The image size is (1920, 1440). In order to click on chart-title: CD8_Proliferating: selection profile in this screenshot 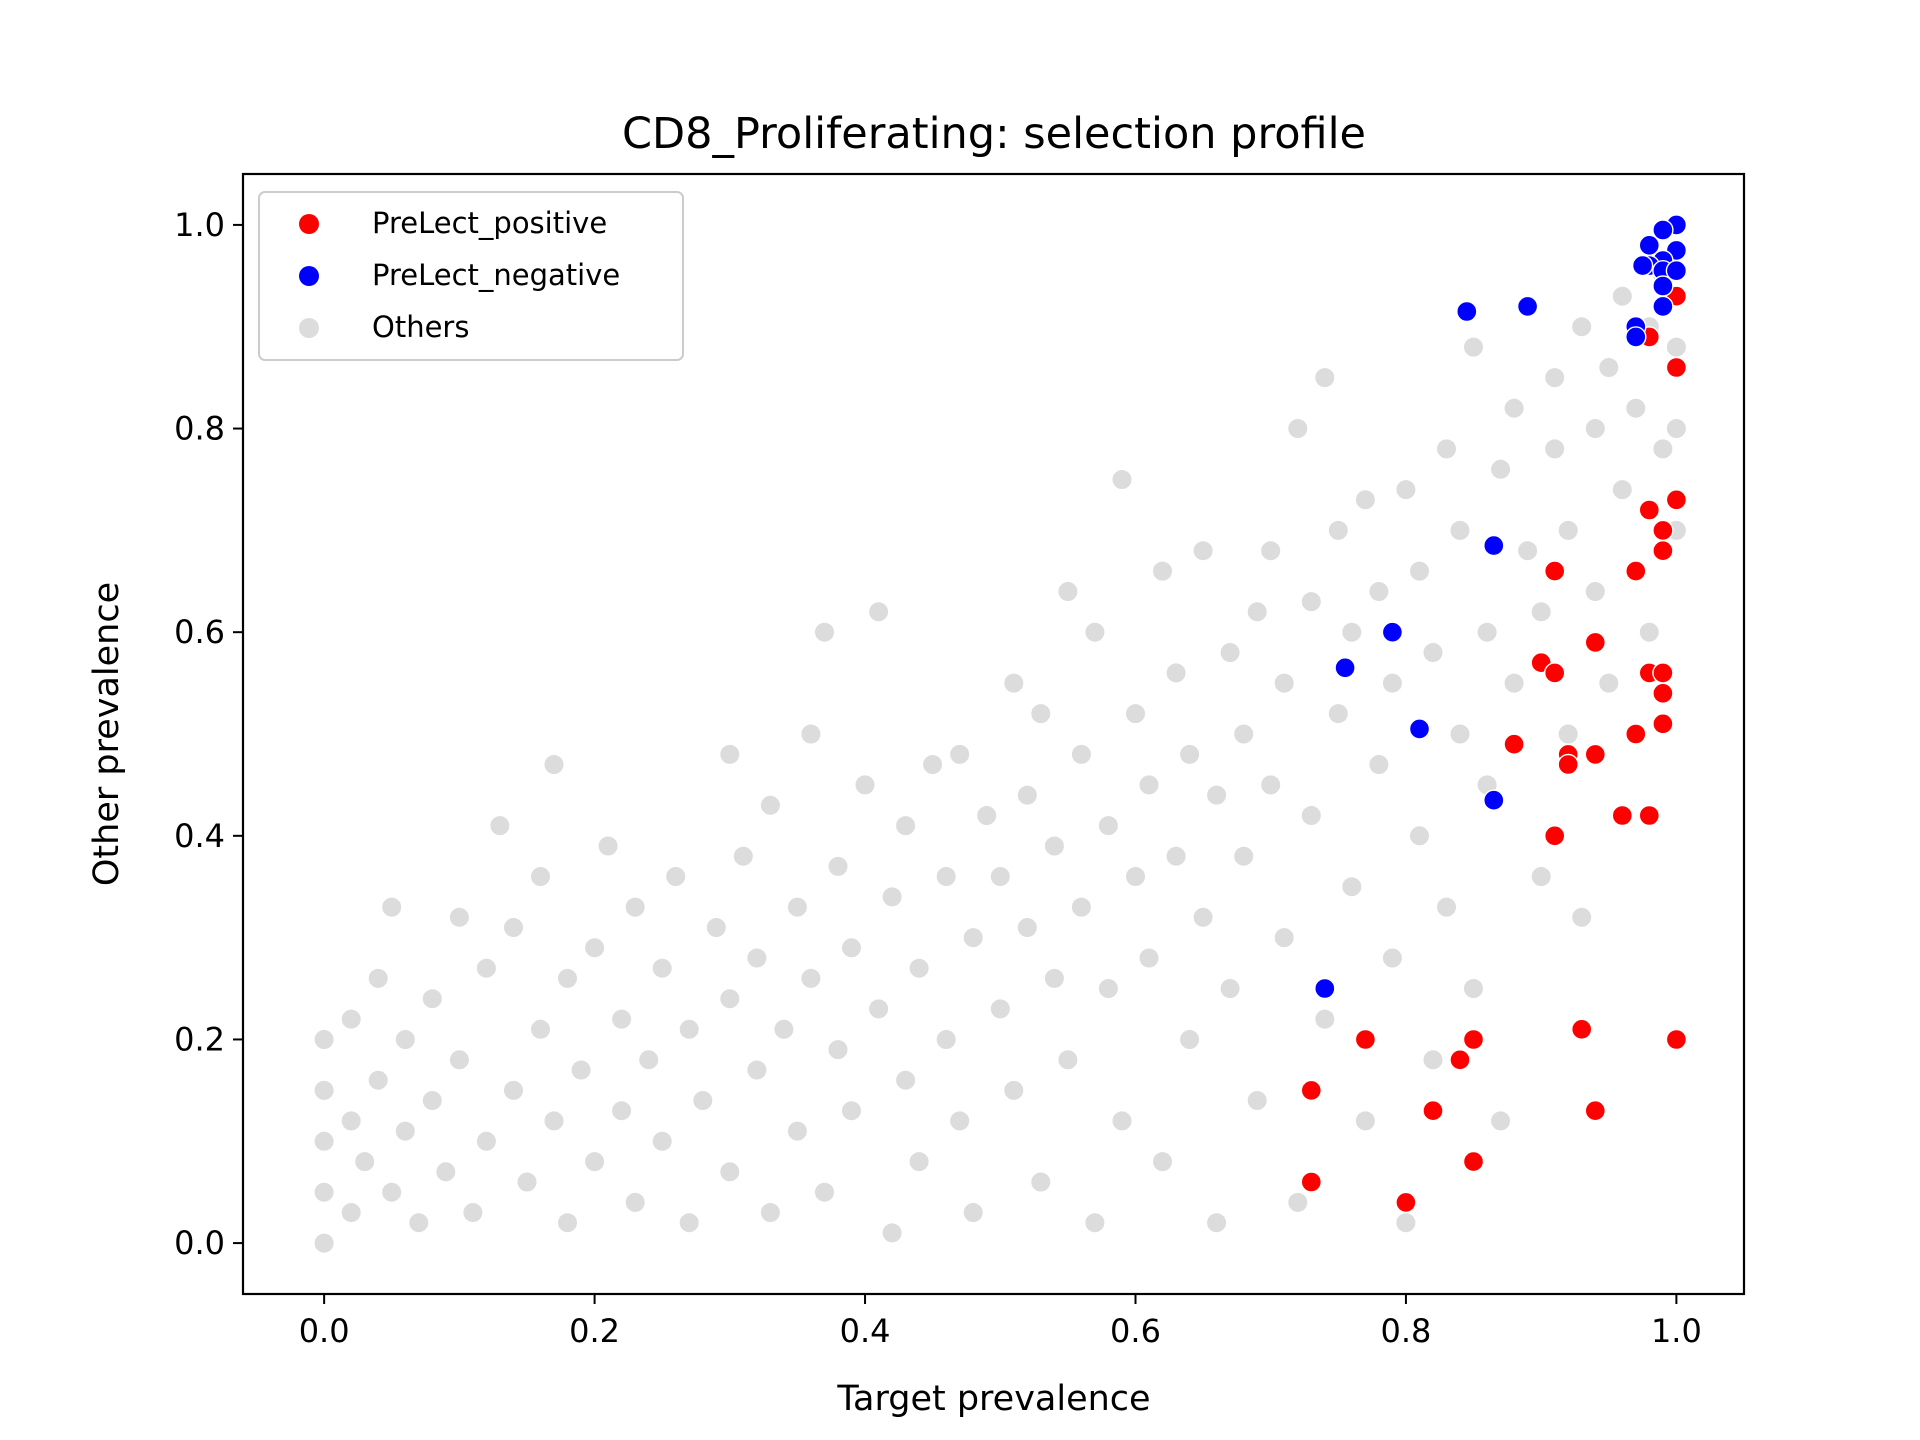, I will do `click(994, 134)`.